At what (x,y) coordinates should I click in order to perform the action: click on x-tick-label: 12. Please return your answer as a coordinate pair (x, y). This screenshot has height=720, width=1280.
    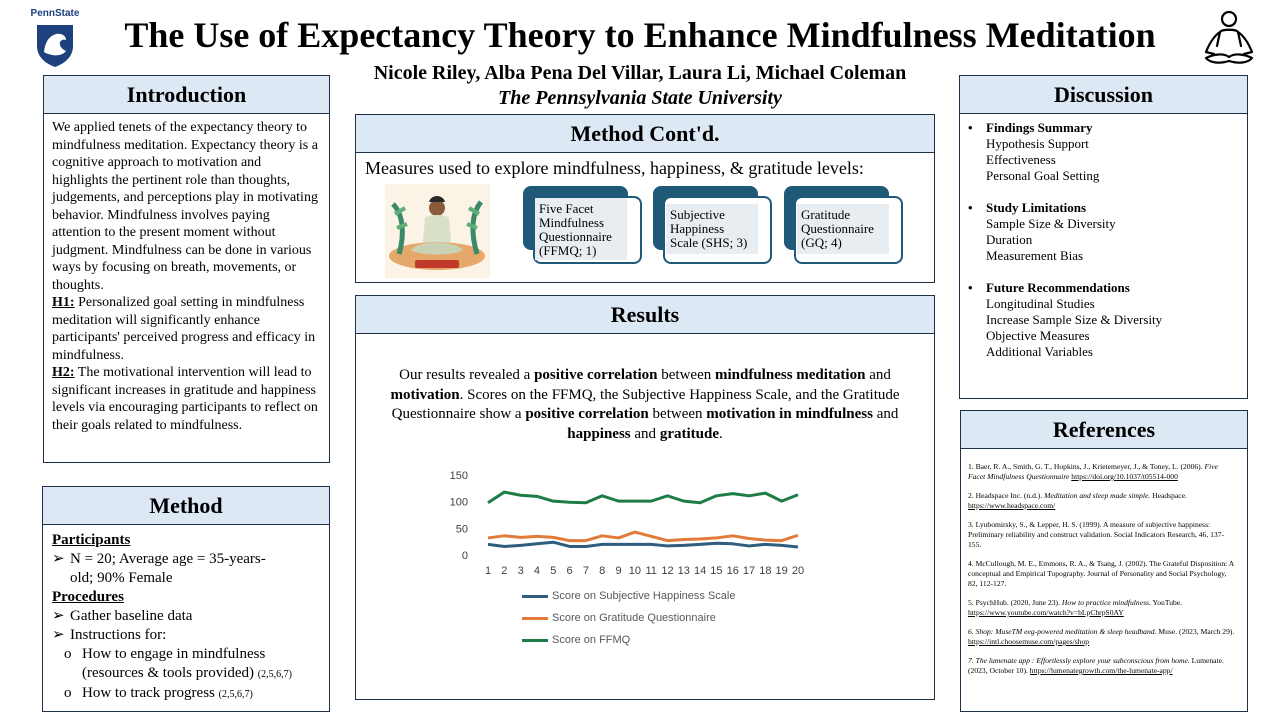
    Looking at the image, I should click on (667, 571).